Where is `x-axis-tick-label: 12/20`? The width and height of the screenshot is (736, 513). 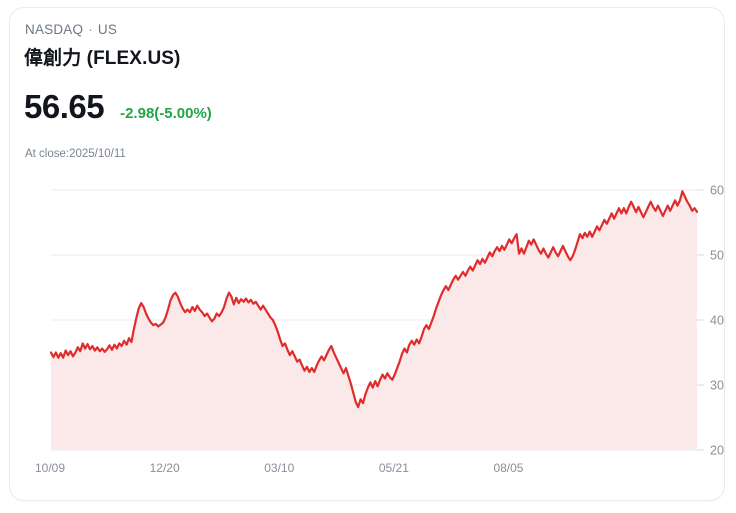
x-axis-tick-label: 12/20 is located at coordinates (165, 468).